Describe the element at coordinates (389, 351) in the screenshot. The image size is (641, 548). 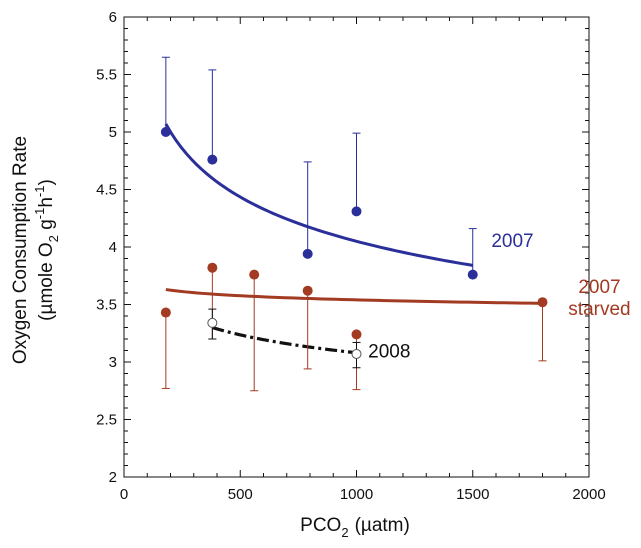
I see `series-label: 2008` at that location.